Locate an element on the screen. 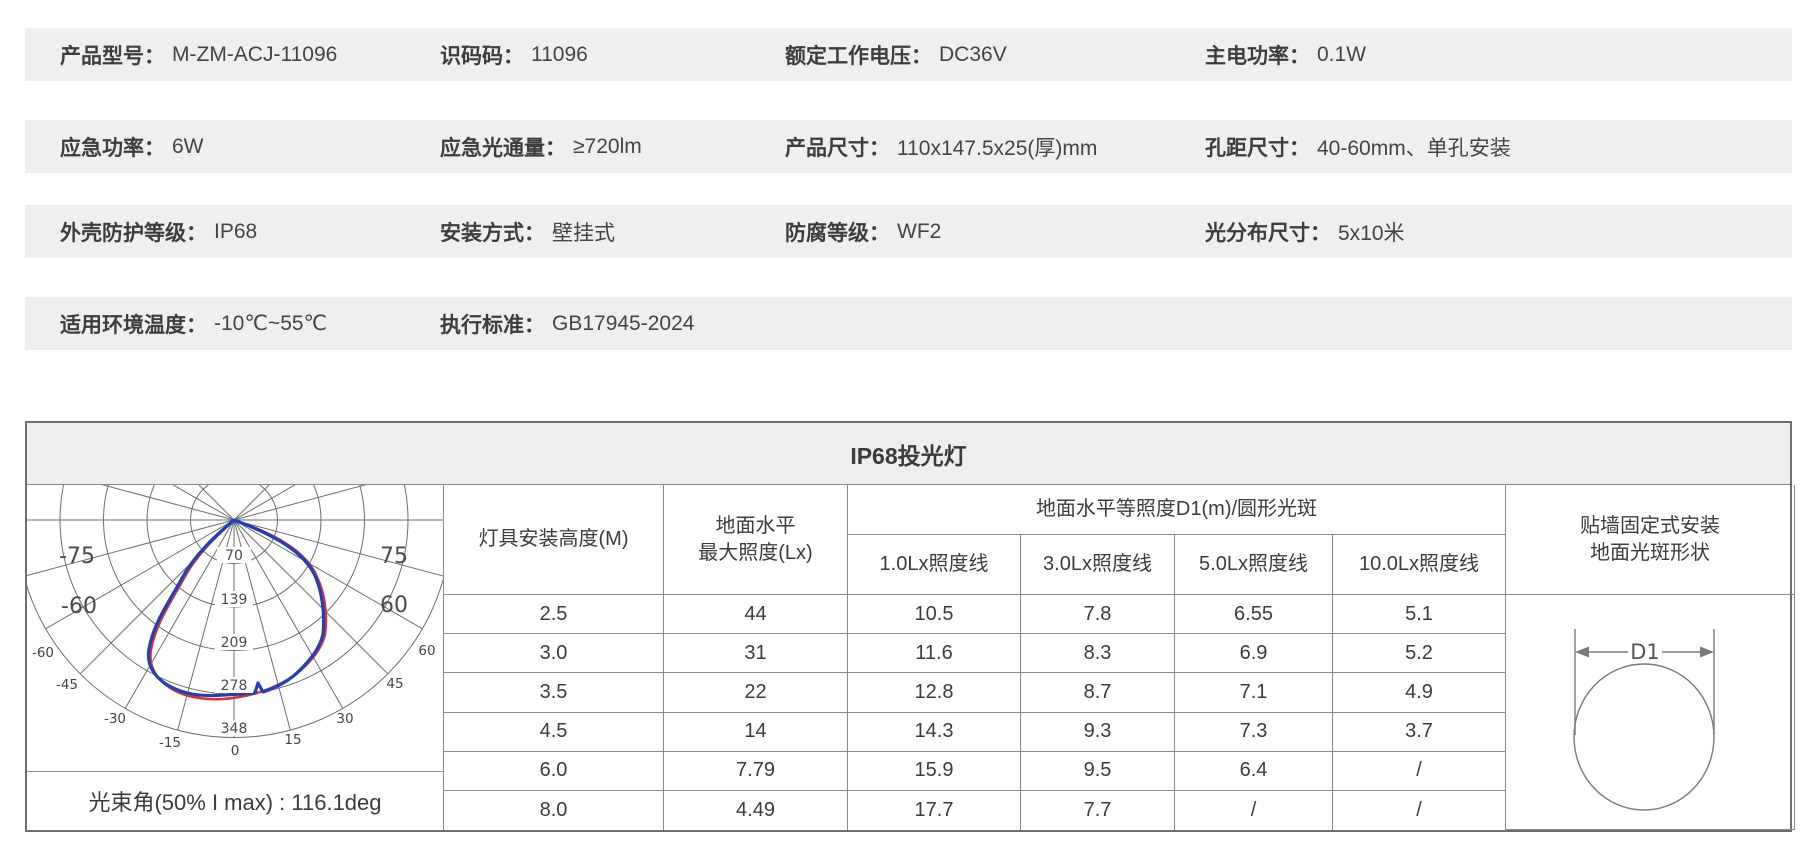 This screenshot has width=1815, height=866. svg-text: 70 is located at coordinates (234, 556).